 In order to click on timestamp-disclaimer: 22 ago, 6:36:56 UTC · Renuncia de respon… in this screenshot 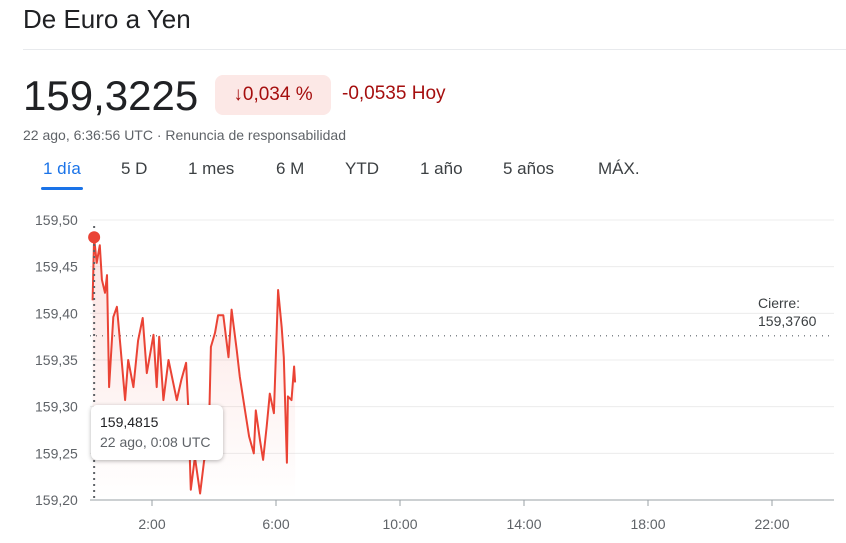, I will do `click(184, 135)`.